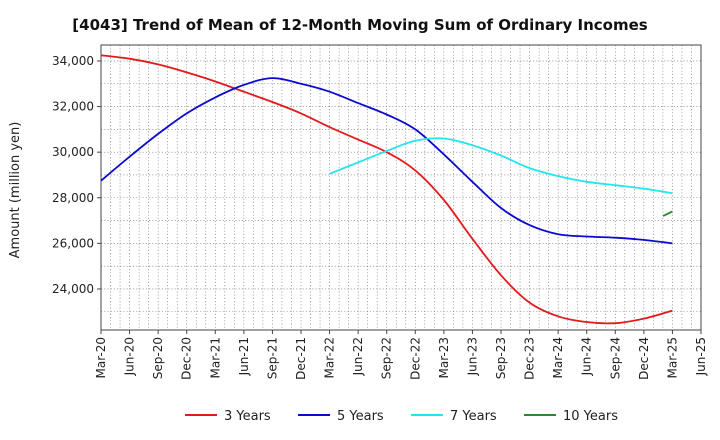 Image resolution: width=720 pixels, height=440 pixels. I want to click on legend: 3 Years 5 Years 7 Years 10 Years, so click(401, 416).